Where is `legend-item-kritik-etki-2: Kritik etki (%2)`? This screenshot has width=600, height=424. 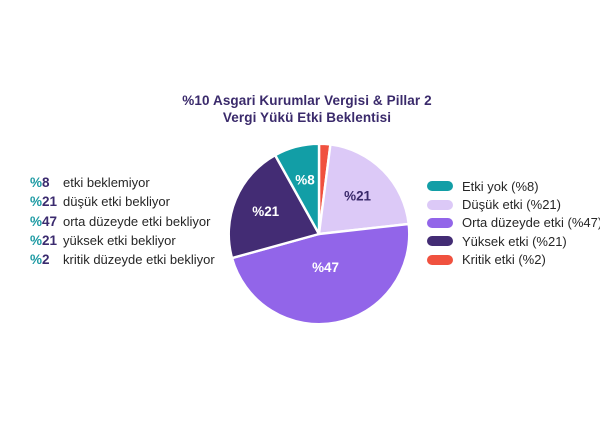 legend-item-kritik-etki-2: Kritik etki (%2) is located at coordinates (513, 260).